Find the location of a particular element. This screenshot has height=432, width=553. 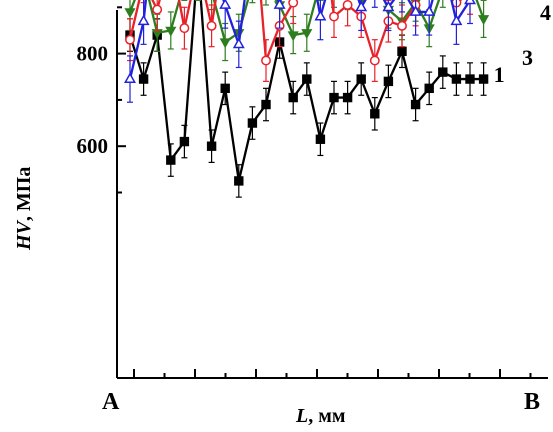

y-axis-title-unit: , МПа is located at coordinates (24, 194).